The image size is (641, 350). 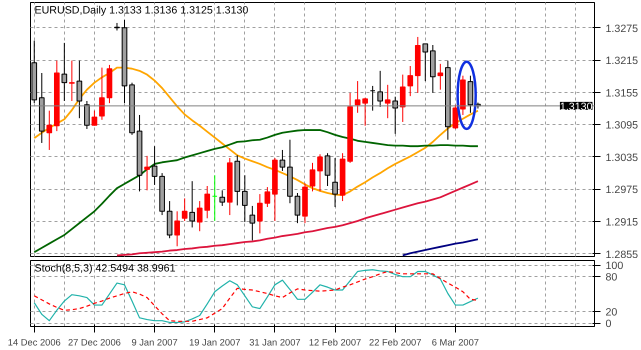 I want to click on x-tick-label: 27 Dec 2006, so click(x=94, y=343).